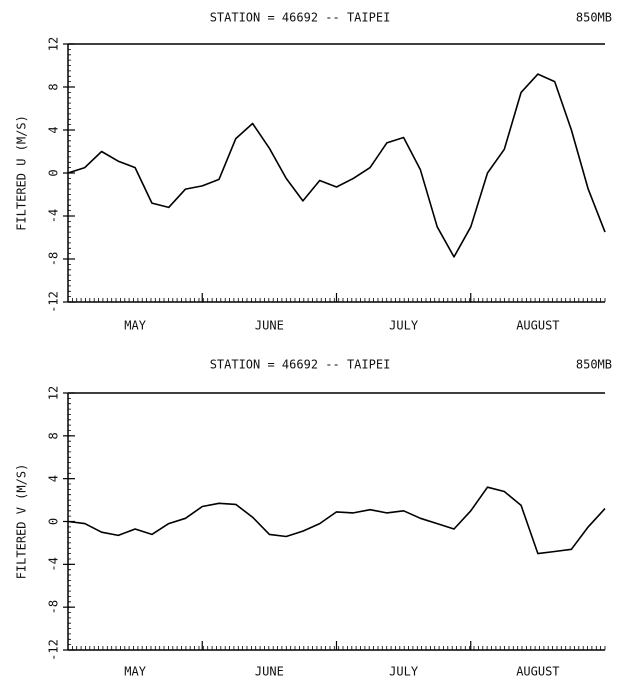 This screenshot has width=617, height=682. Describe the element at coordinates (22, 173) in the screenshot. I see `y-axis-label: FILTERED U (M/S)` at that location.